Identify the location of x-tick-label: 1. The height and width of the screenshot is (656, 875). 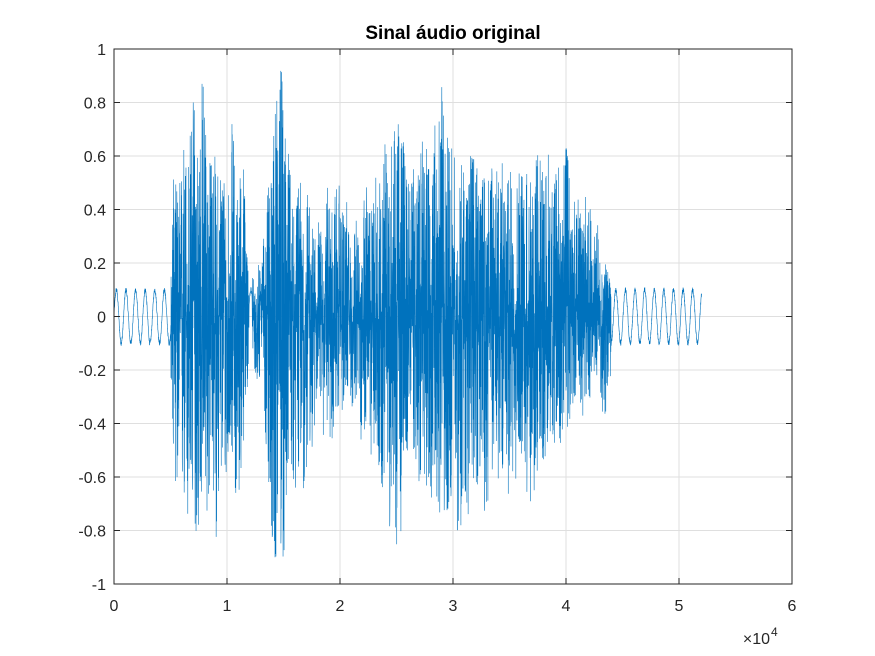
(227, 606).